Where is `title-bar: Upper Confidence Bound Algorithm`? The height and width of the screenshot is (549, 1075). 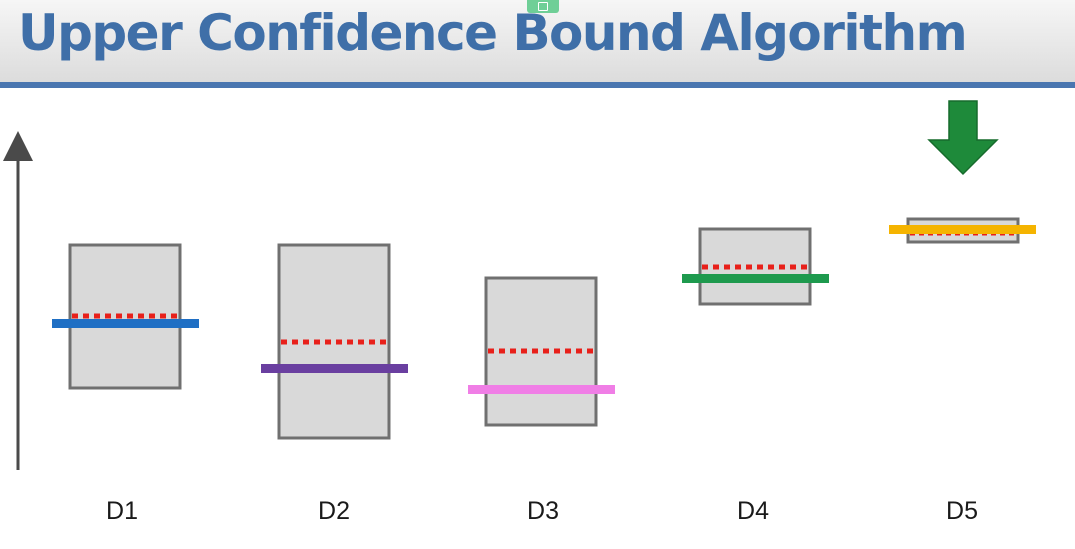
title-bar: Upper Confidence Bound Algorithm is located at coordinates (537, 41).